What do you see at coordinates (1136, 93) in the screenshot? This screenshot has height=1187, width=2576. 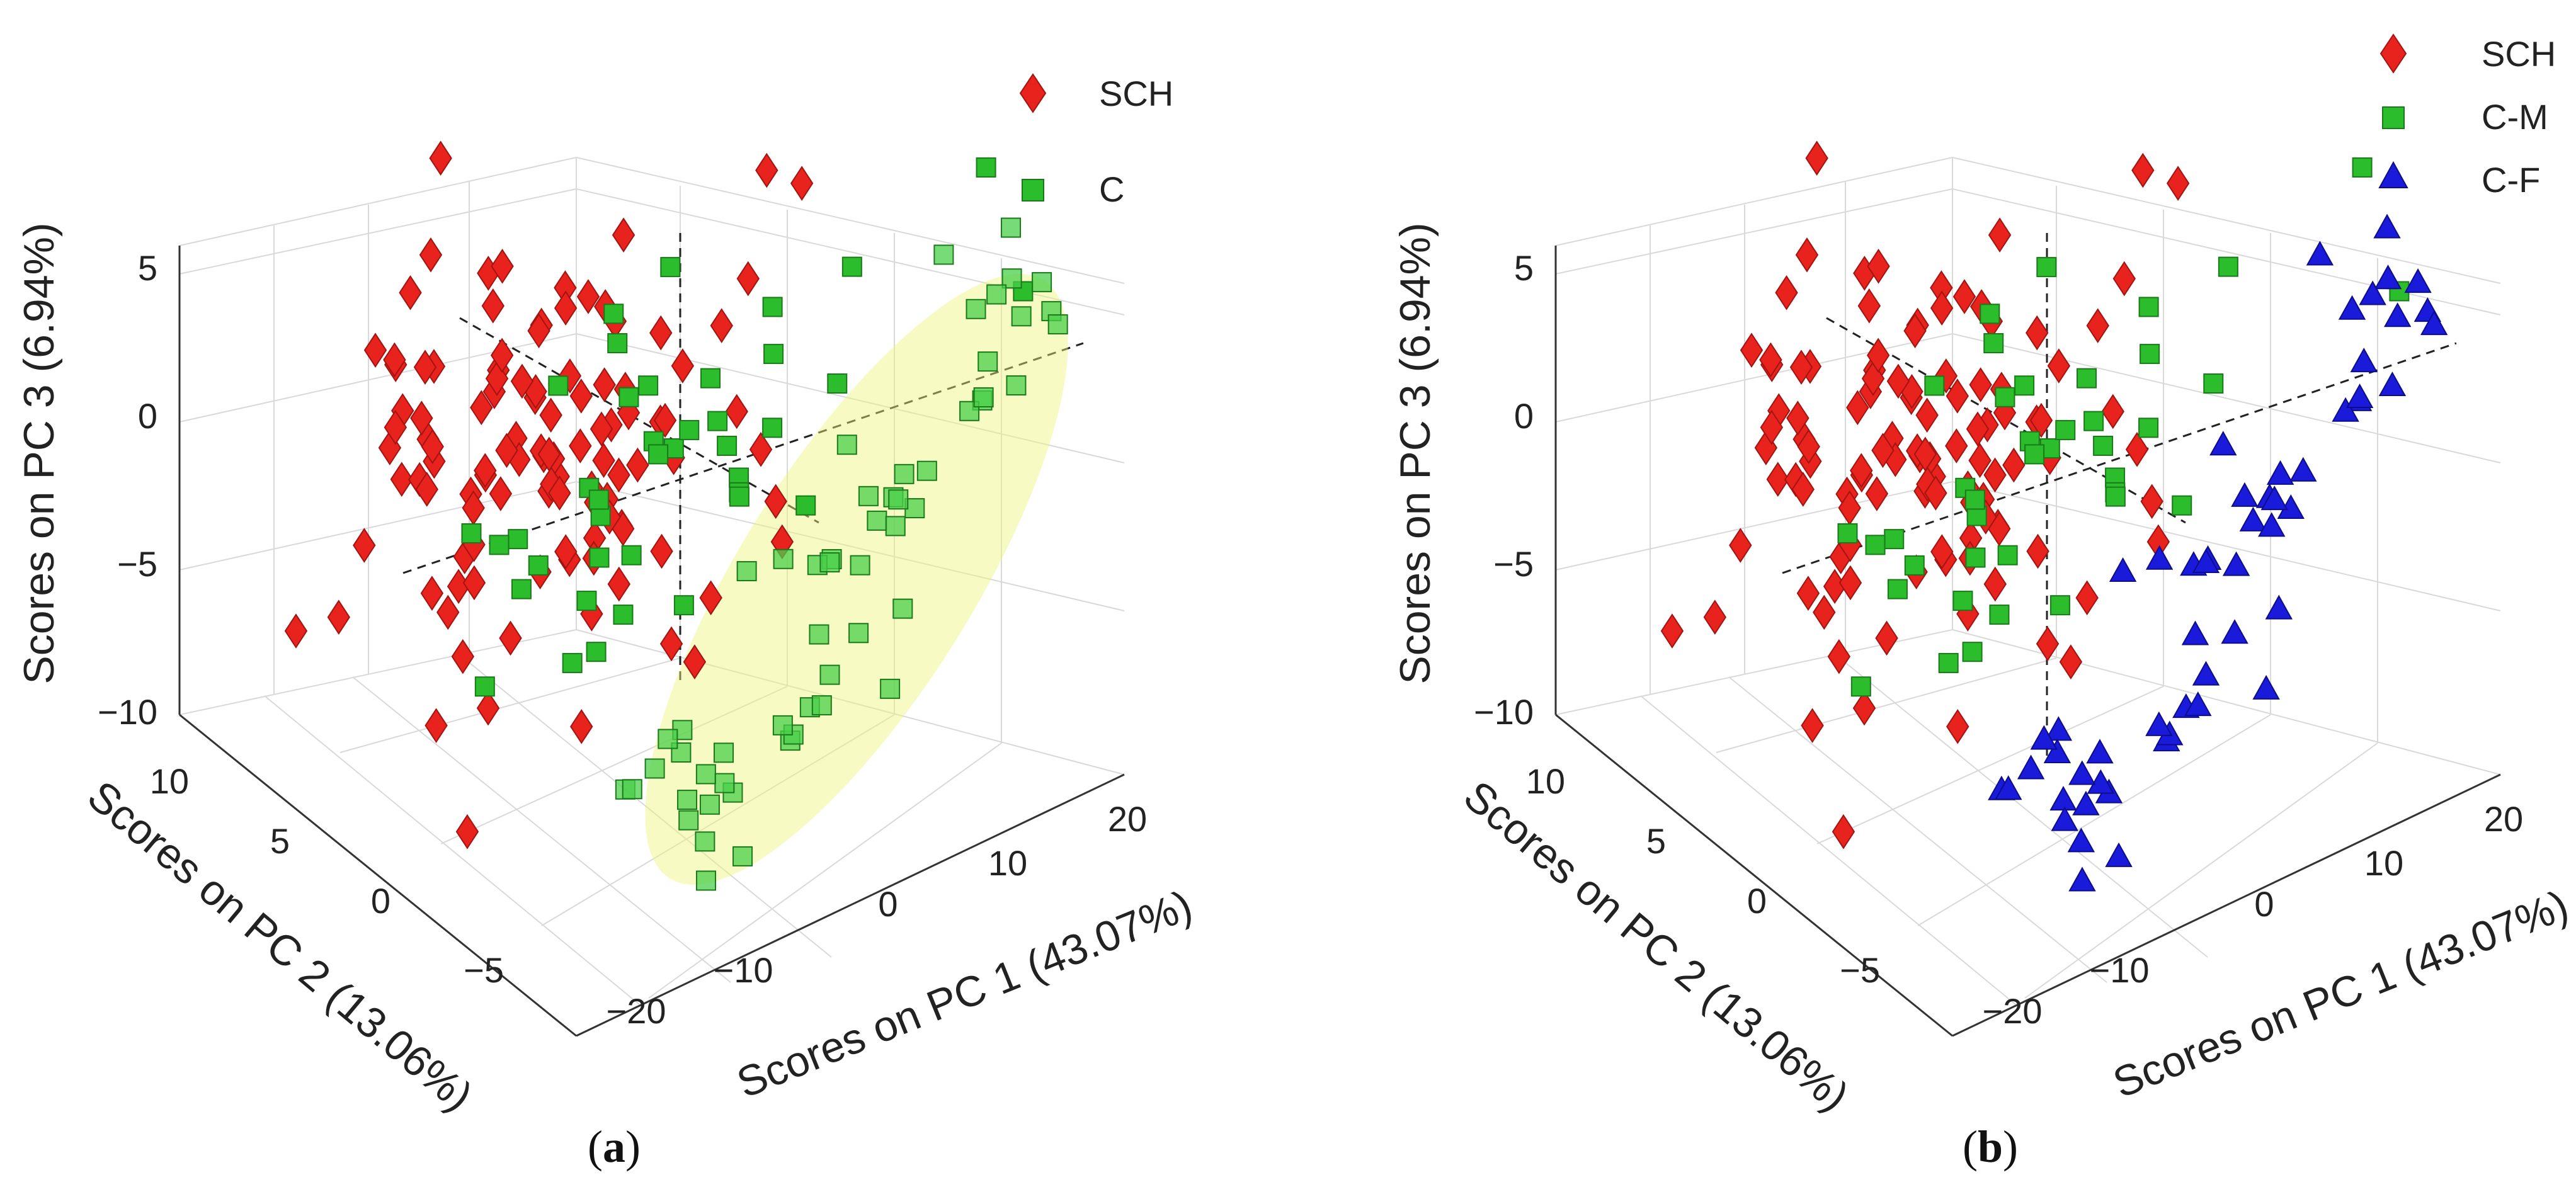 I see `legend-label: SCH` at bounding box center [1136, 93].